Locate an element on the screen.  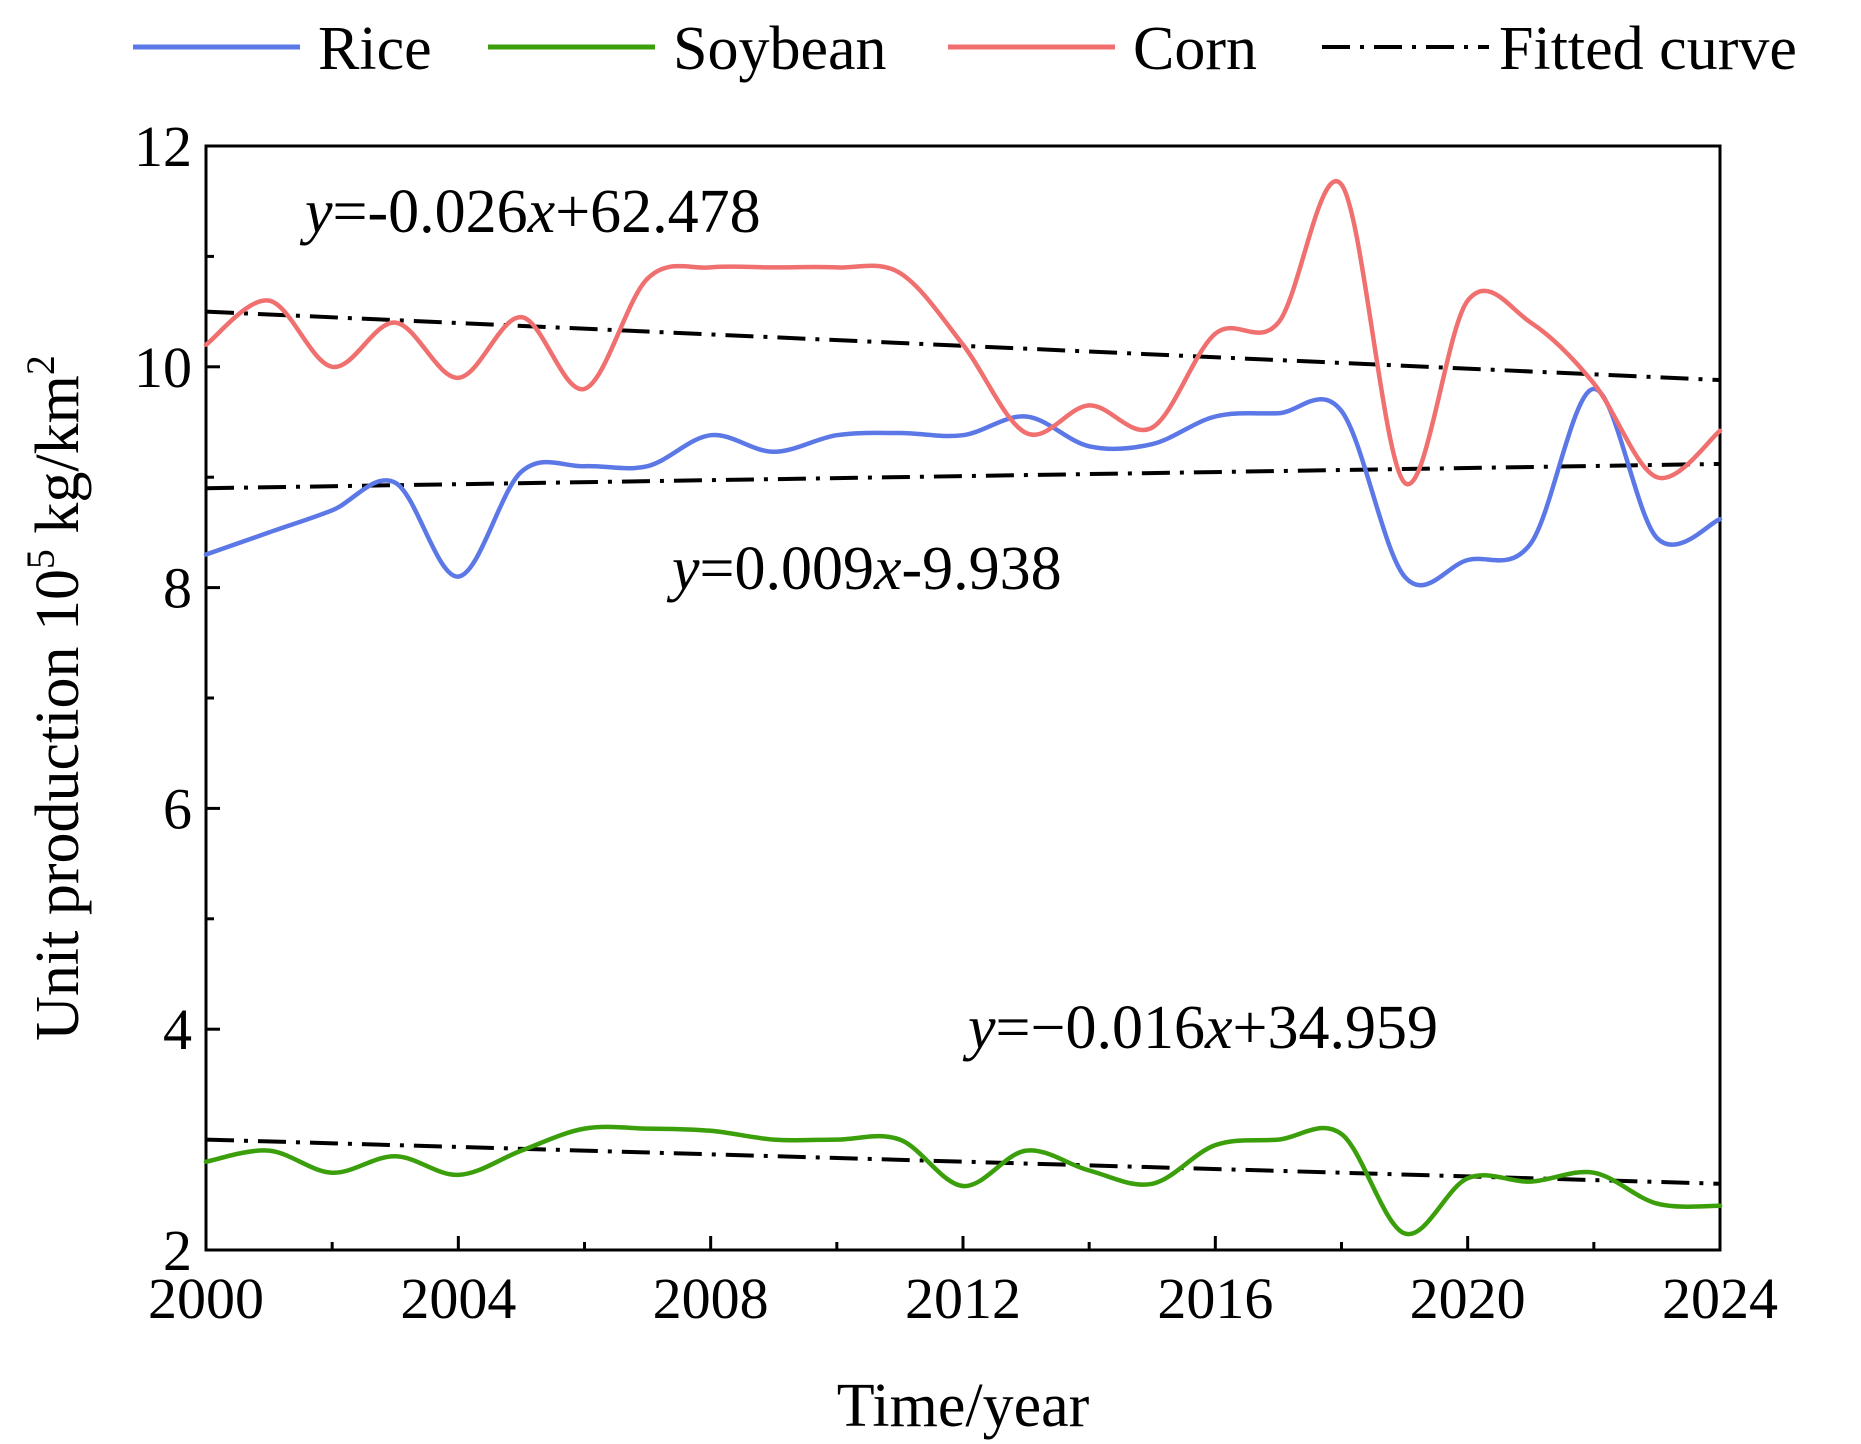
fit-line-corn is located at coordinates (963, 346).